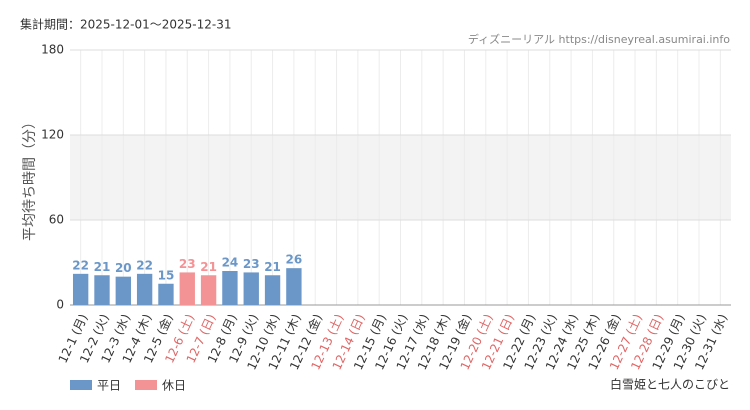 This screenshot has width=750, height=410. Describe the element at coordinates (294, 260) in the screenshot. I see `value-label: 26` at that location.